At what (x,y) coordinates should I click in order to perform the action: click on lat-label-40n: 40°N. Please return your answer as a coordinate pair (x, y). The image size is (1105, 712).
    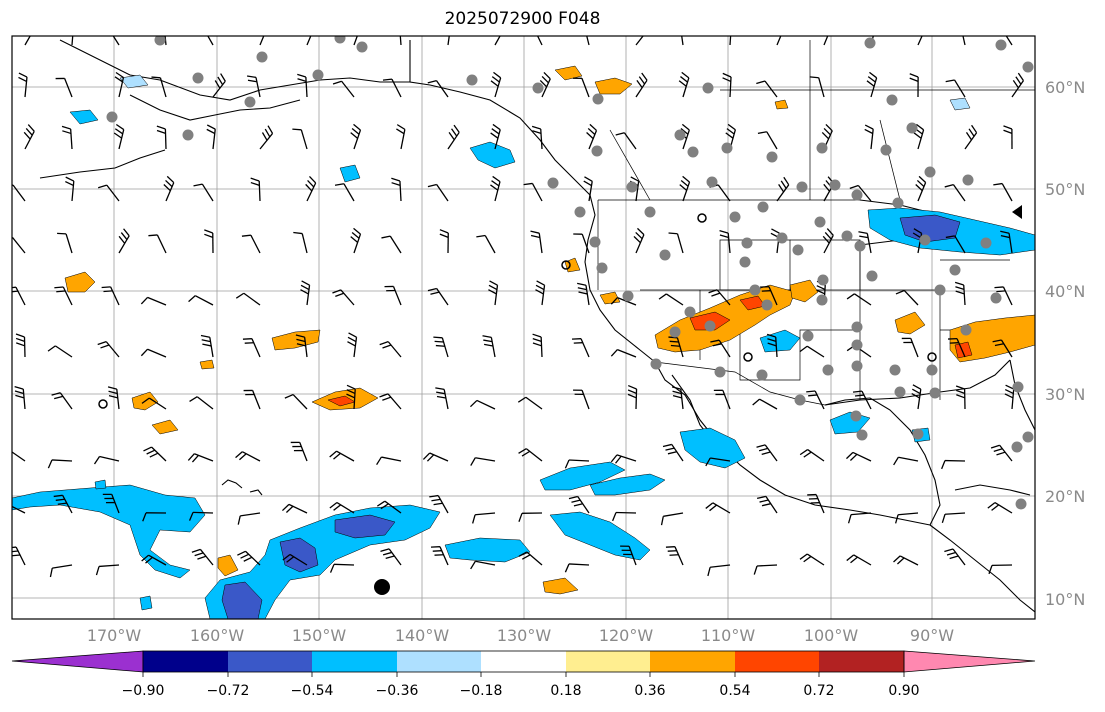
    Looking at the image, I should click on (1065, 291).